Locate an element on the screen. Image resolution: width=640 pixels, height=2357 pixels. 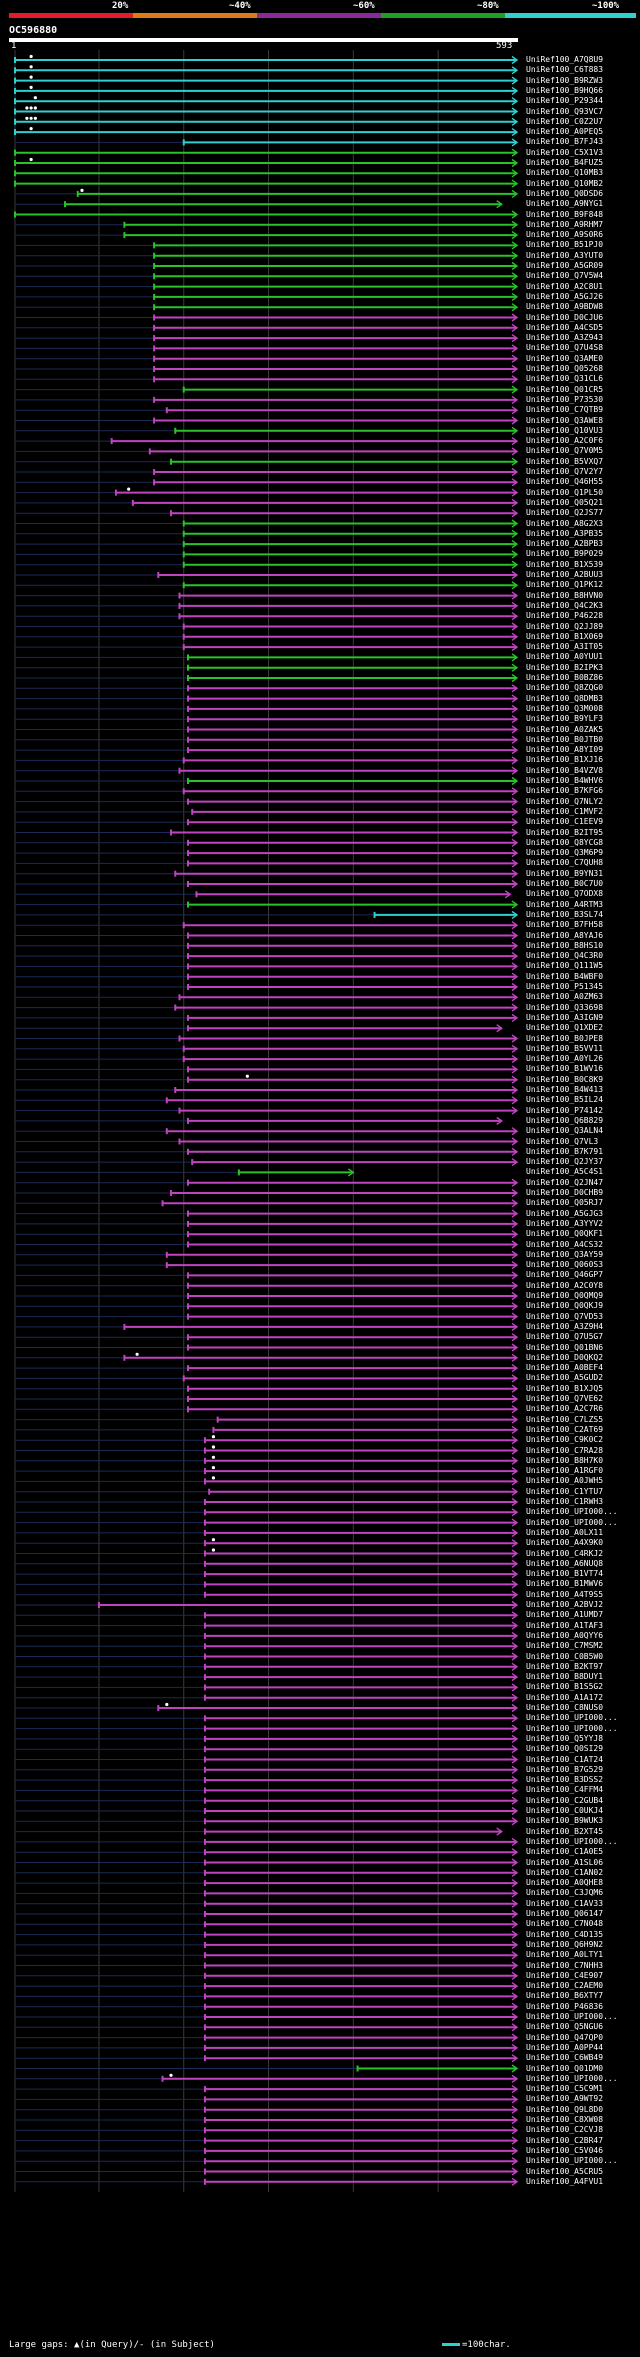
hit-label: UniRef100_B1XJ16 is located at coordinates (565, 760).